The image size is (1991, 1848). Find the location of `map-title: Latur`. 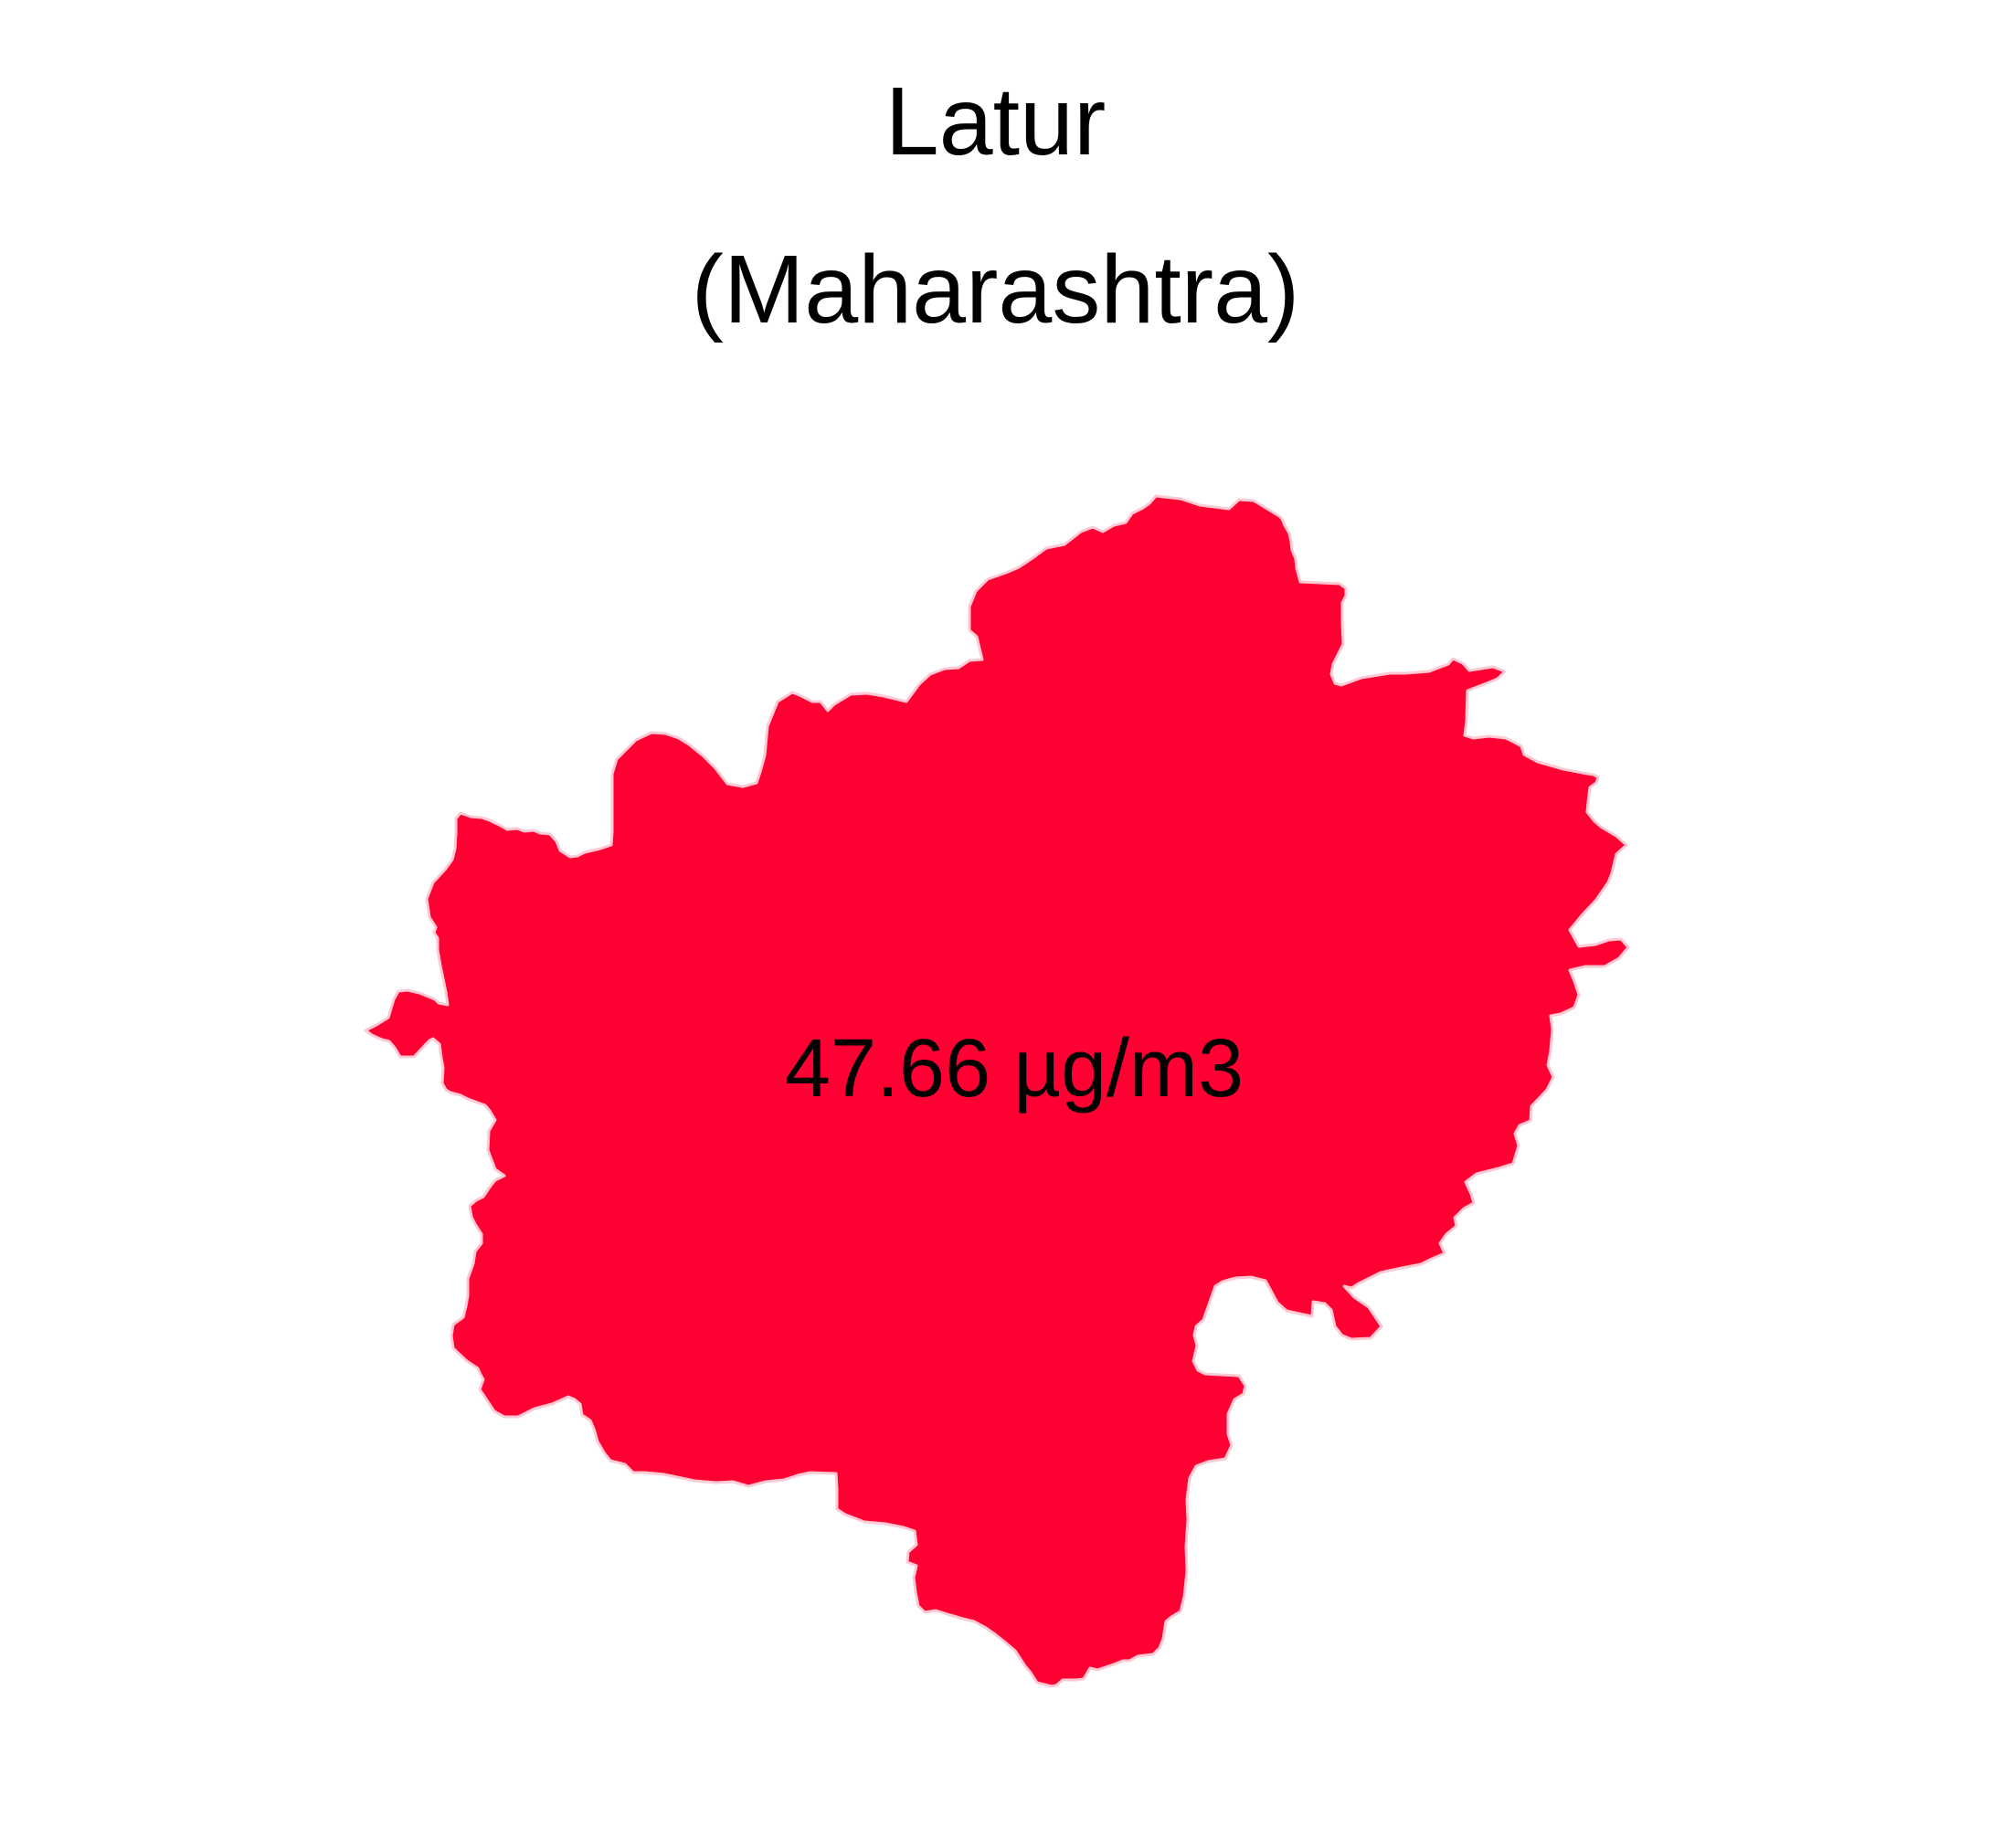

map-title: Latur is located at coordinates (995, 121).